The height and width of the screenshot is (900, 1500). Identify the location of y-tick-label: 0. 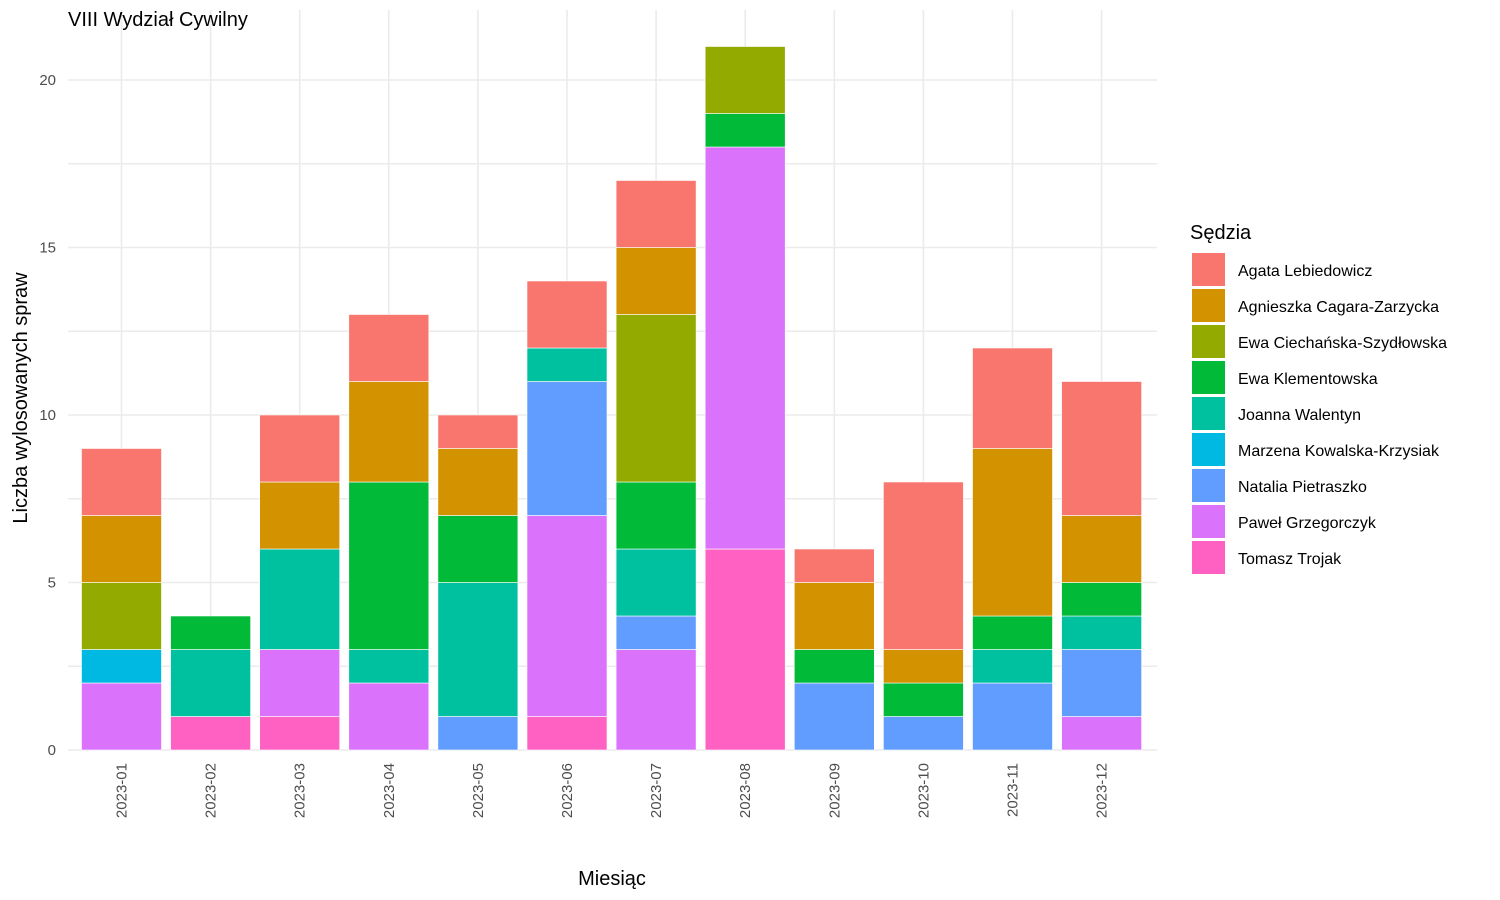
(52, 750).